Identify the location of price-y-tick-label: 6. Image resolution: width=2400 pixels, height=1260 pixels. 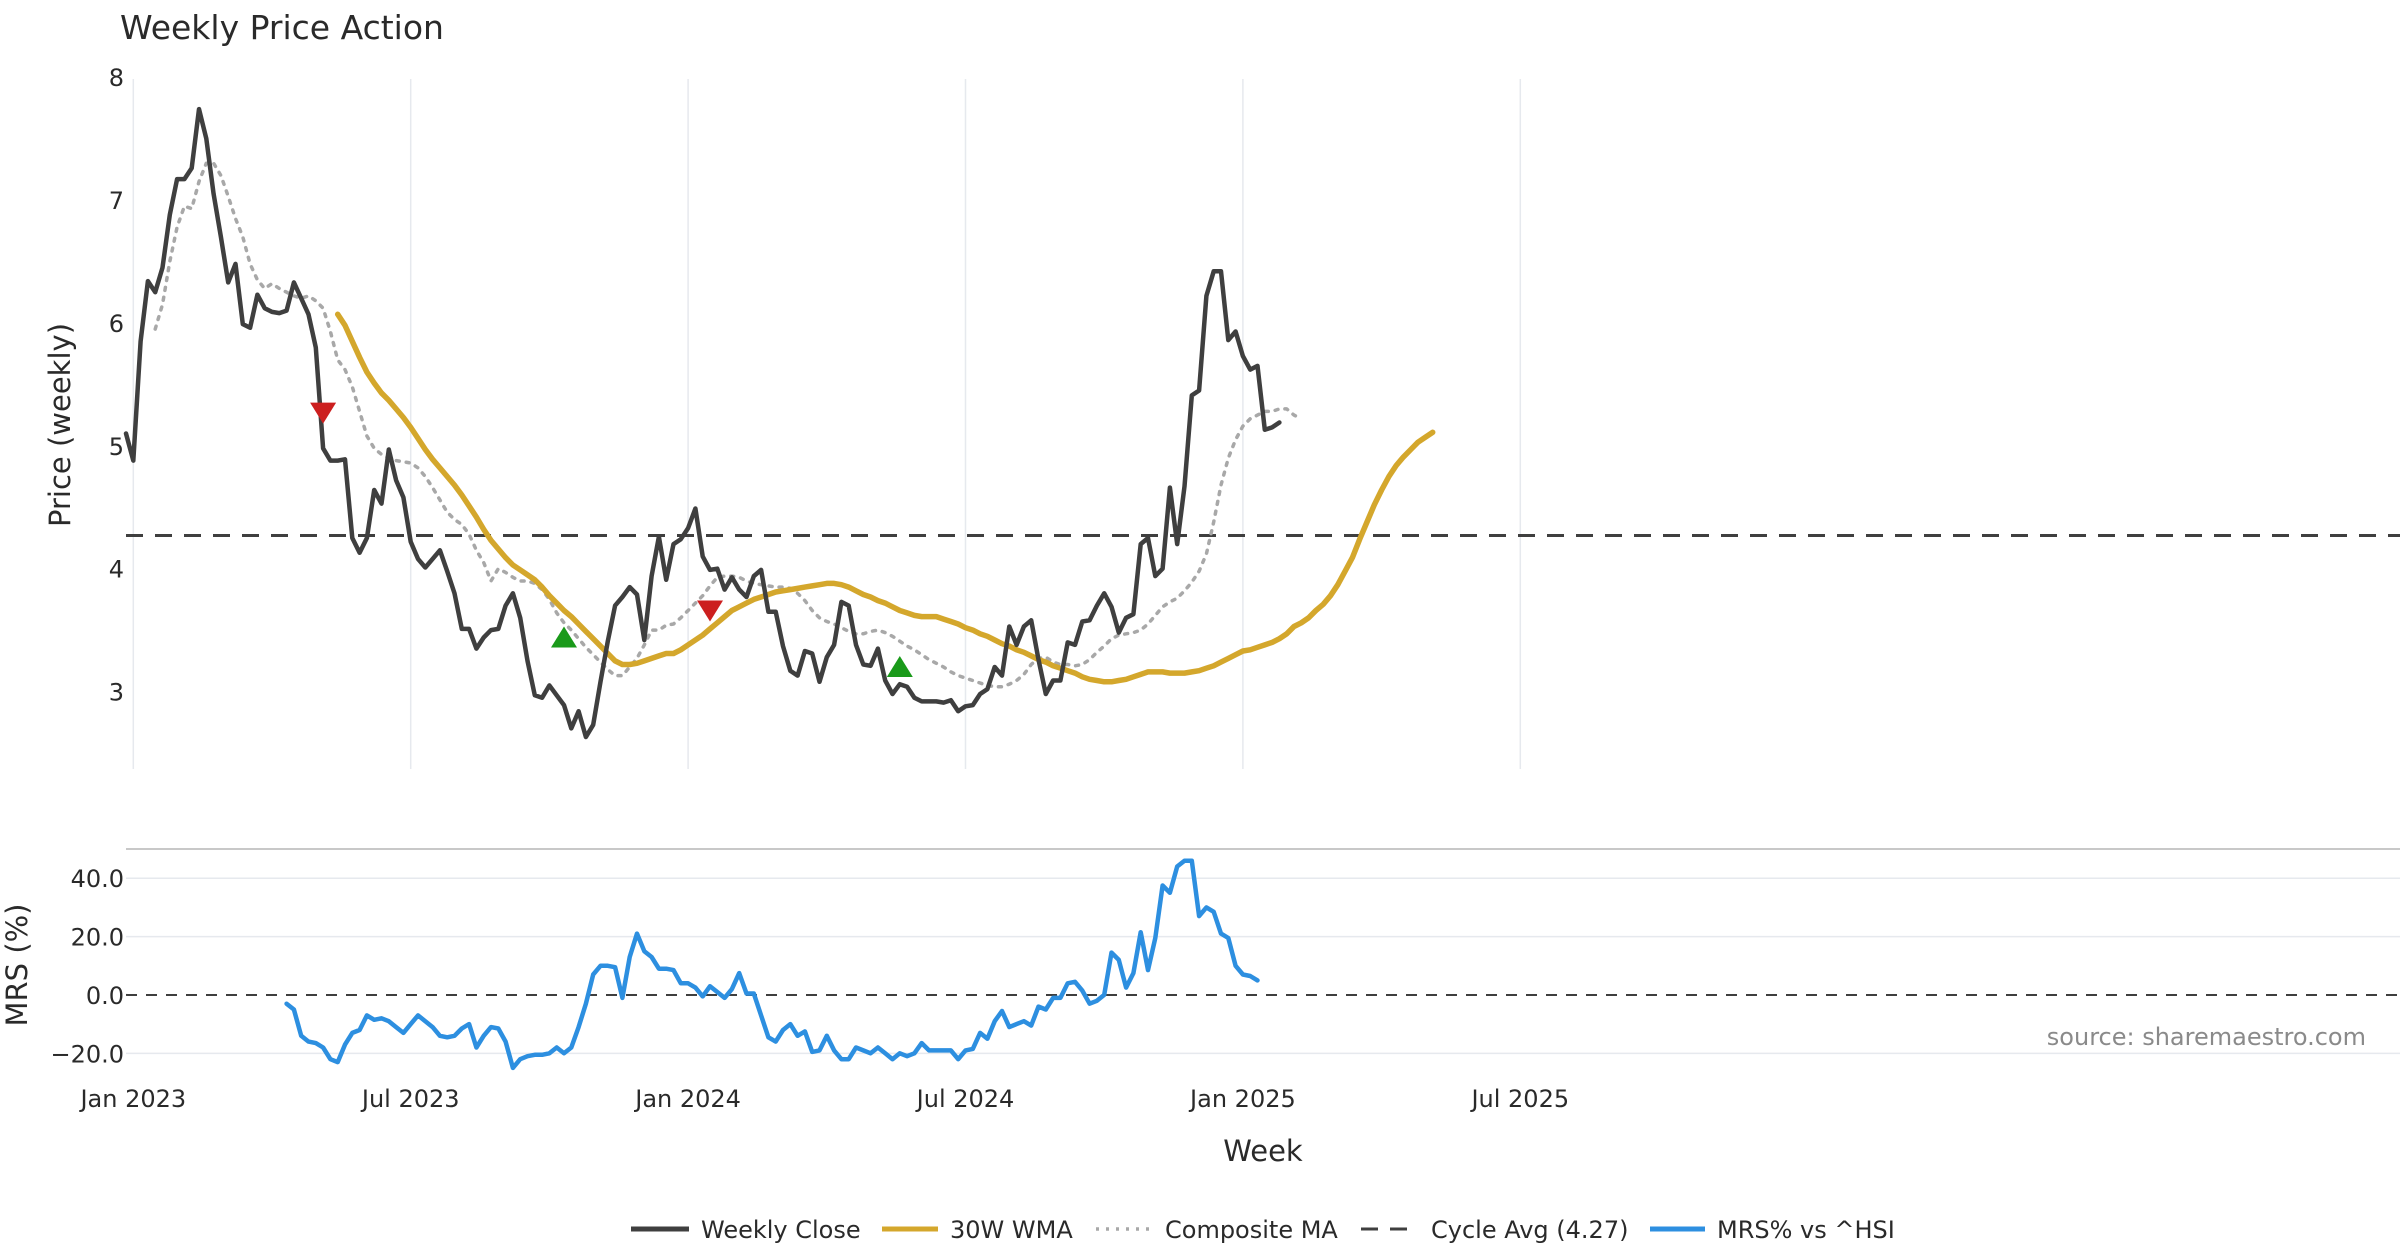
(116, 324).